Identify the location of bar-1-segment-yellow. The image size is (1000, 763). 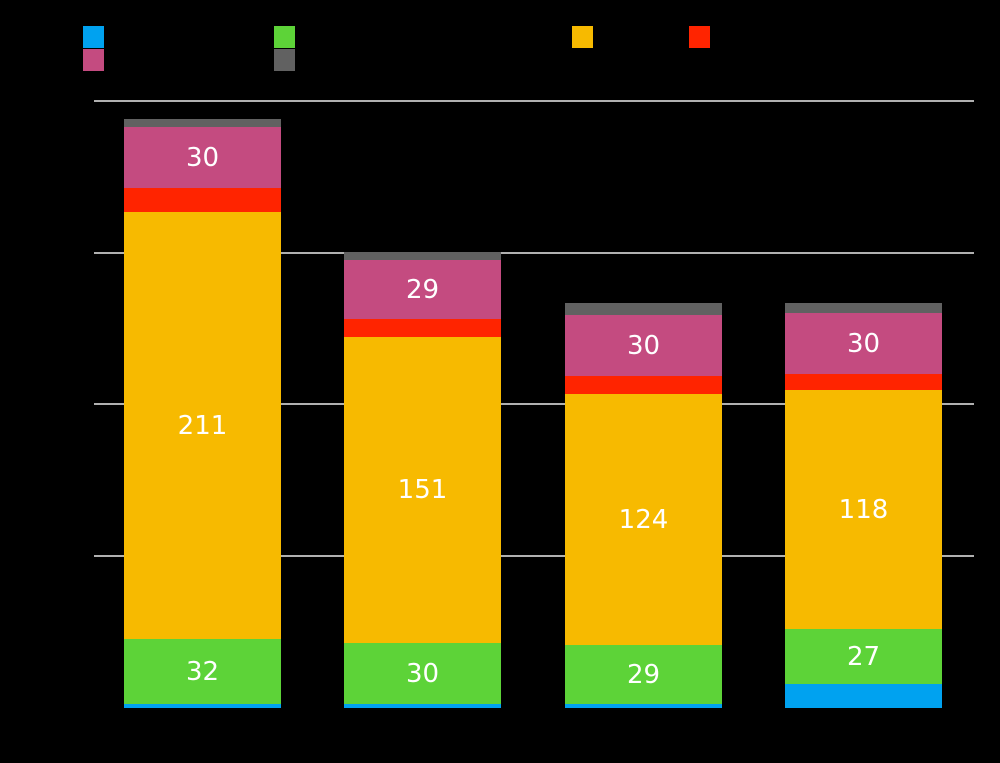
(202, 425).